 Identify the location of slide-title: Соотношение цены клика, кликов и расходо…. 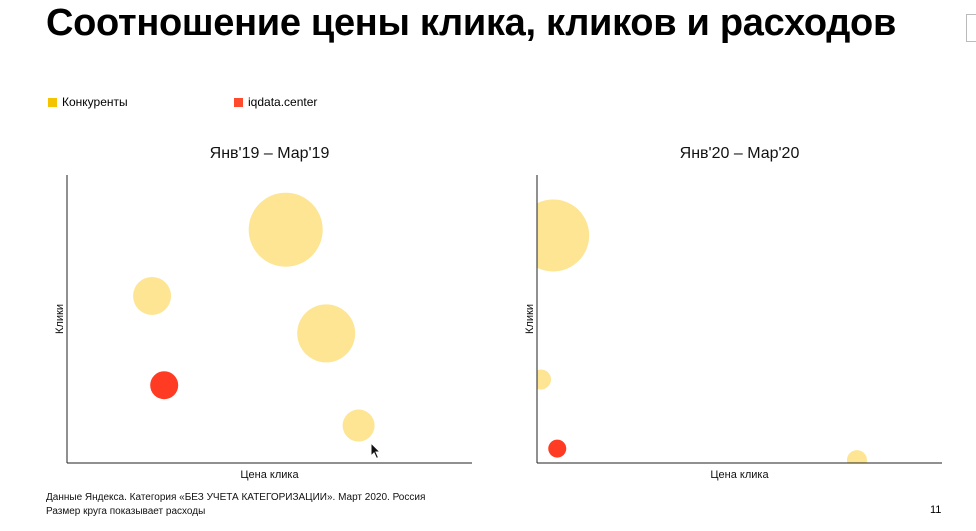
(471, 23).